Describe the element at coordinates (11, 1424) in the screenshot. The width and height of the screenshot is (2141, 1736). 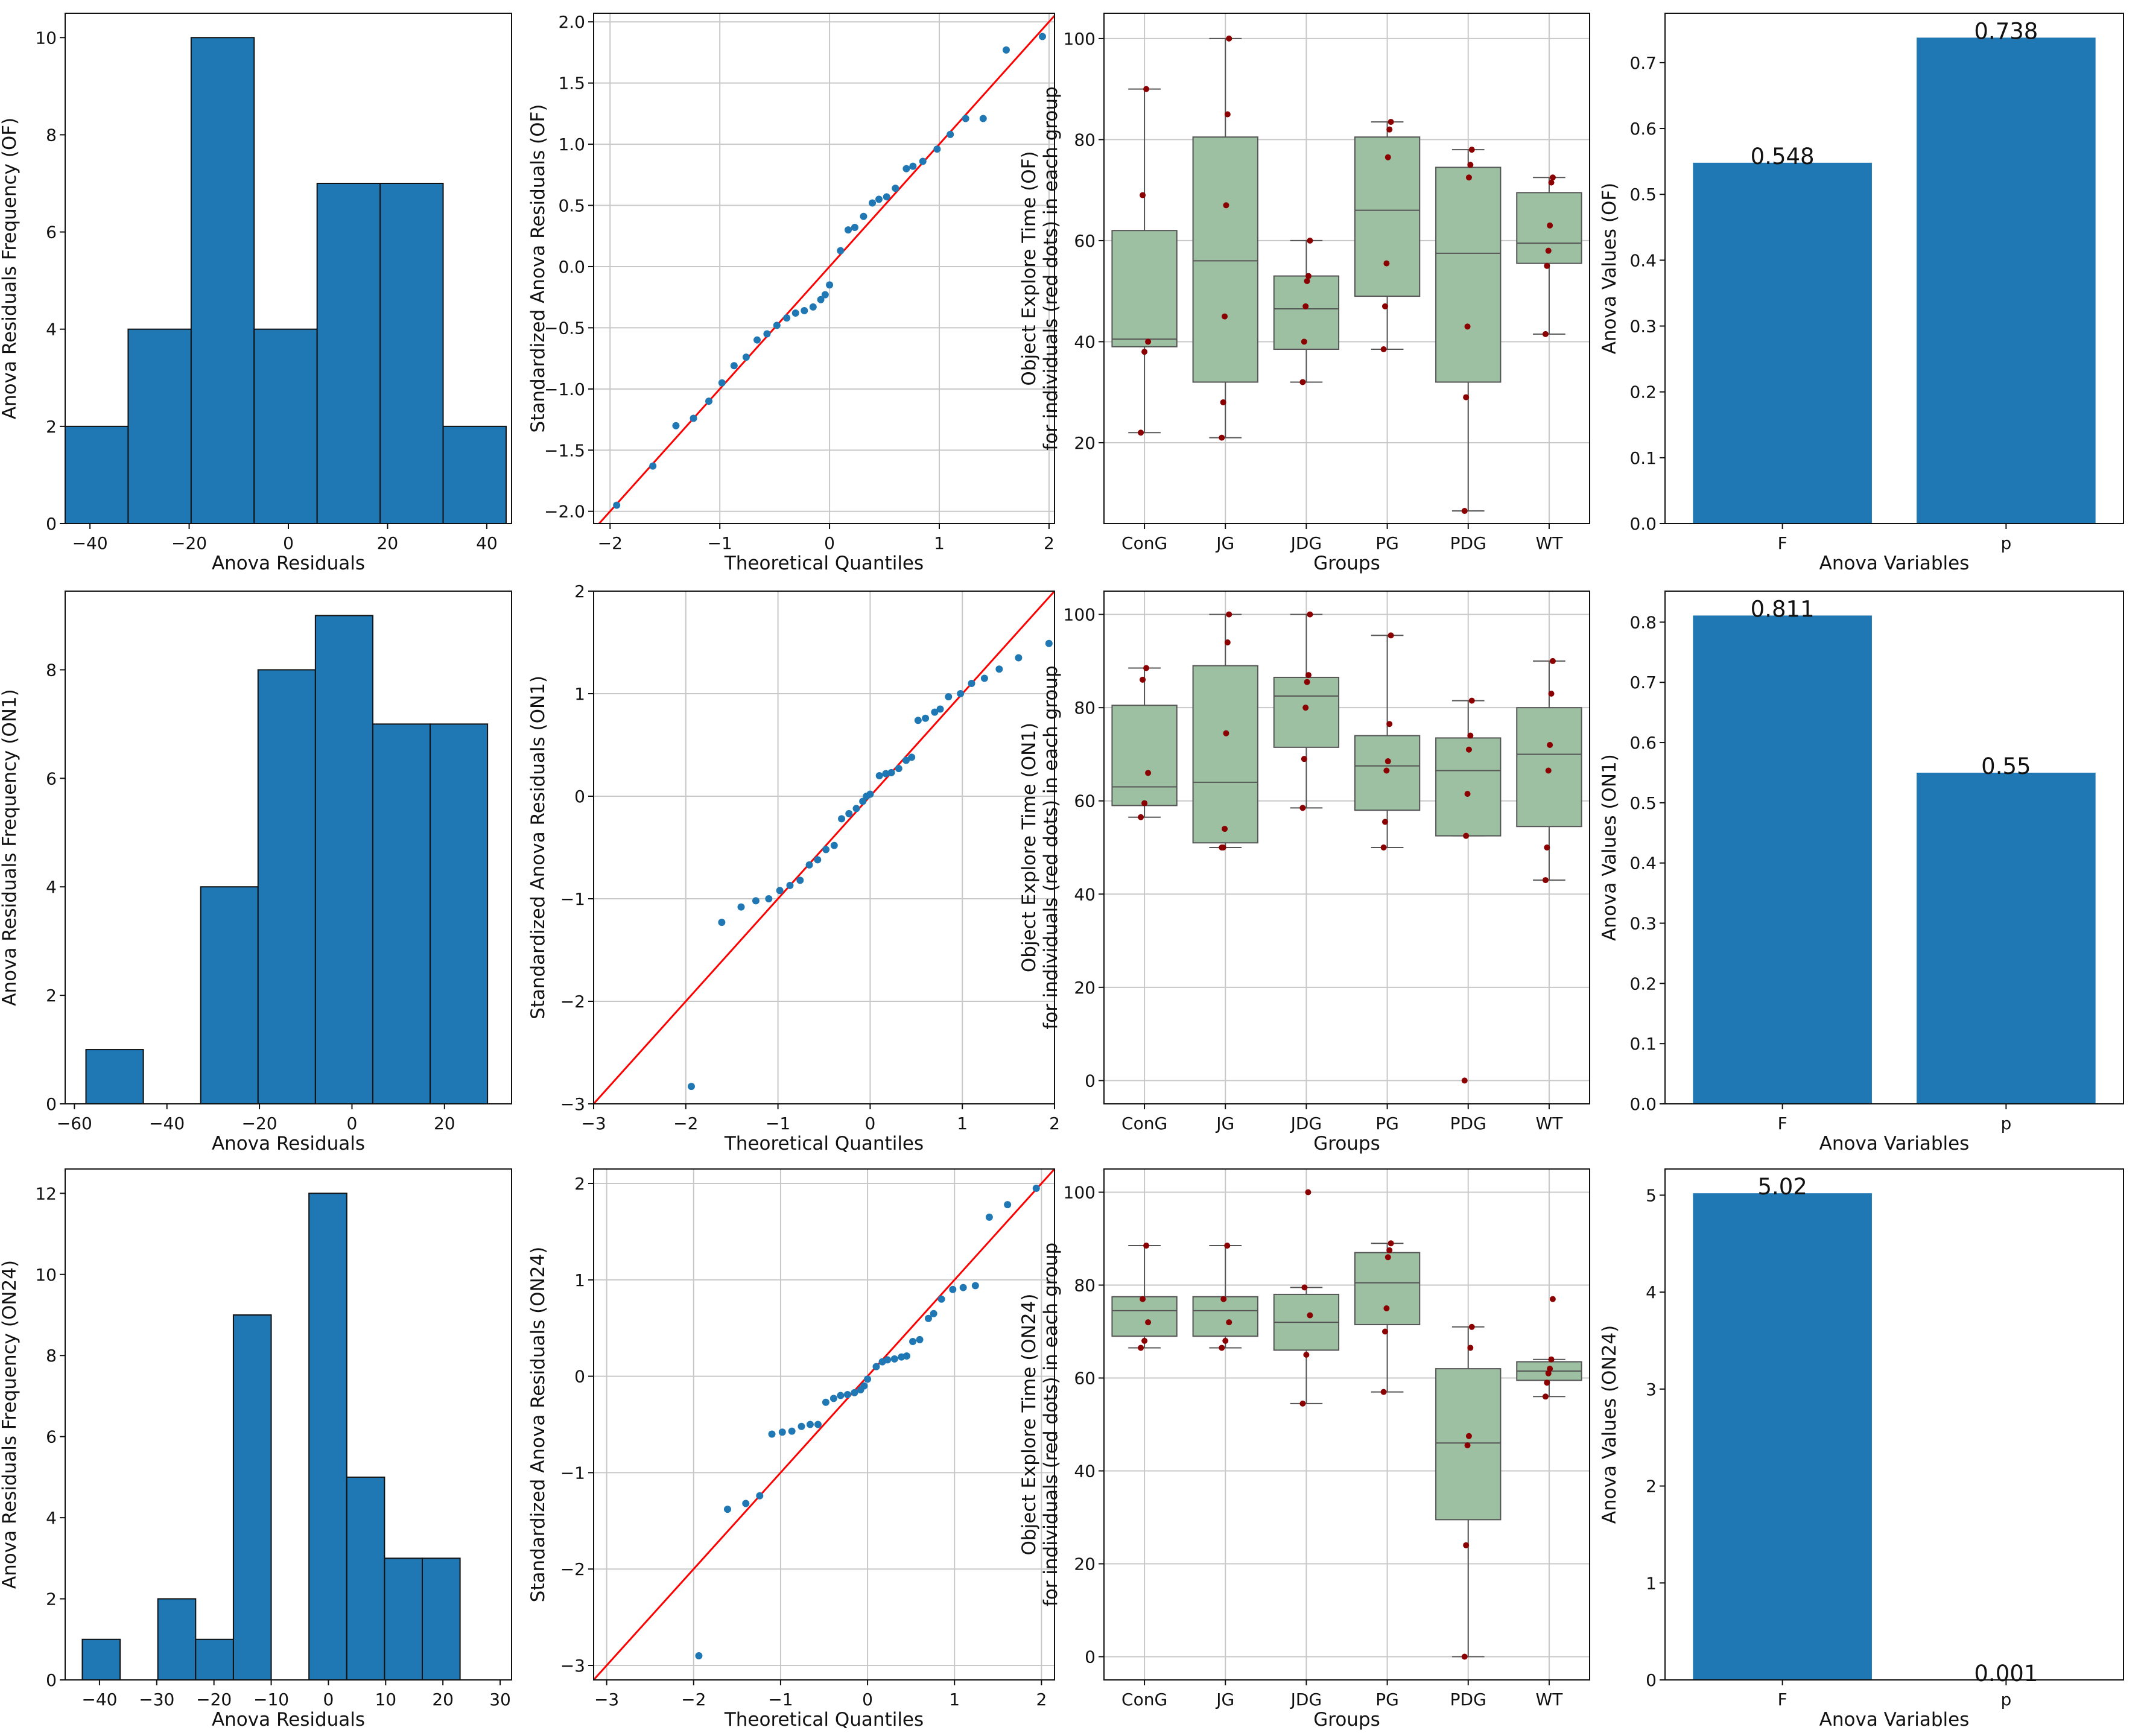
I see `y-axis-label: Anova Residuals Frequency (ON24)` at that location.